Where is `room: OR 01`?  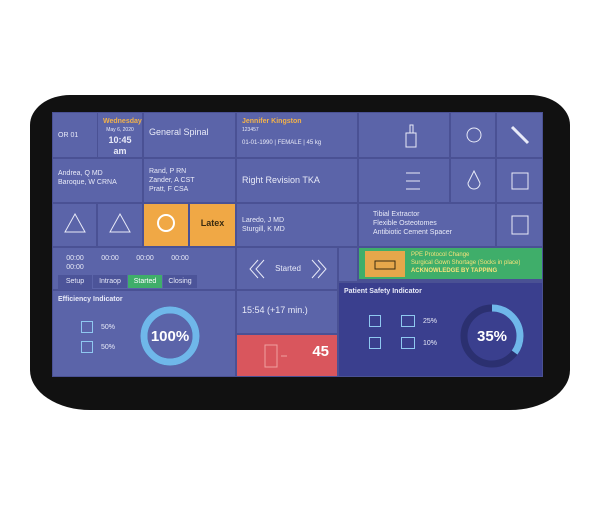
room: OR 01 is located at coordinates (68, 135).